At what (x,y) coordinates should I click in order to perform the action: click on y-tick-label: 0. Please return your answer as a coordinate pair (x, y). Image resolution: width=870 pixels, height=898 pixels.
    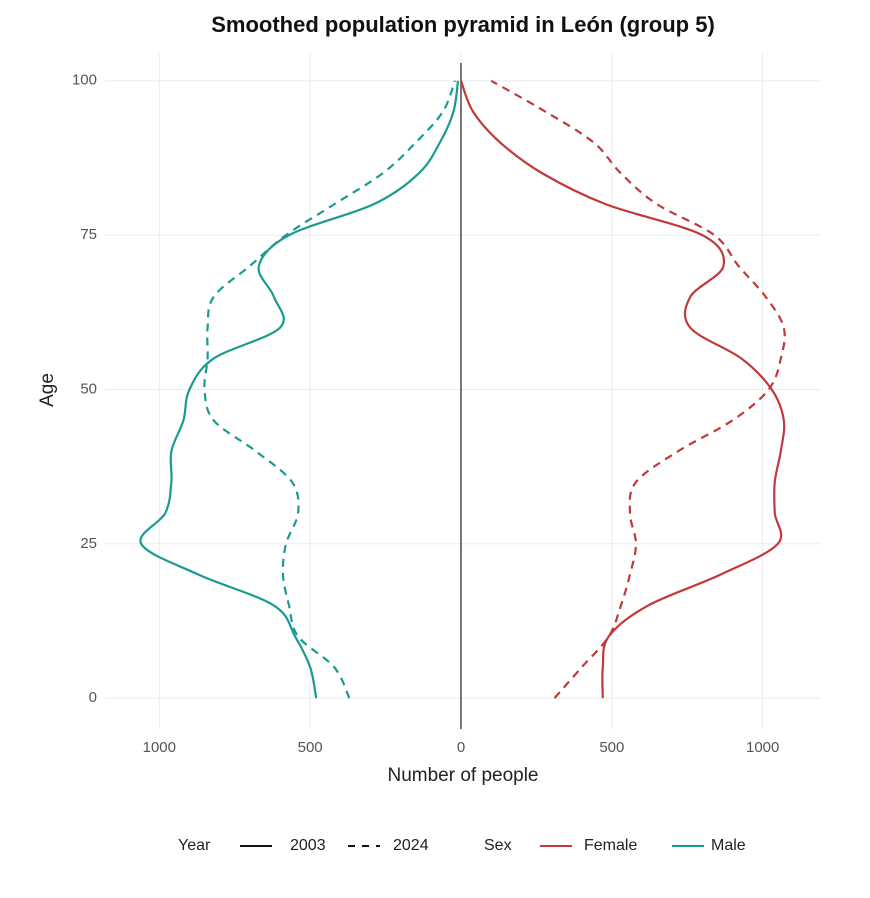
    Looking at the image, I should click on (93, 697).